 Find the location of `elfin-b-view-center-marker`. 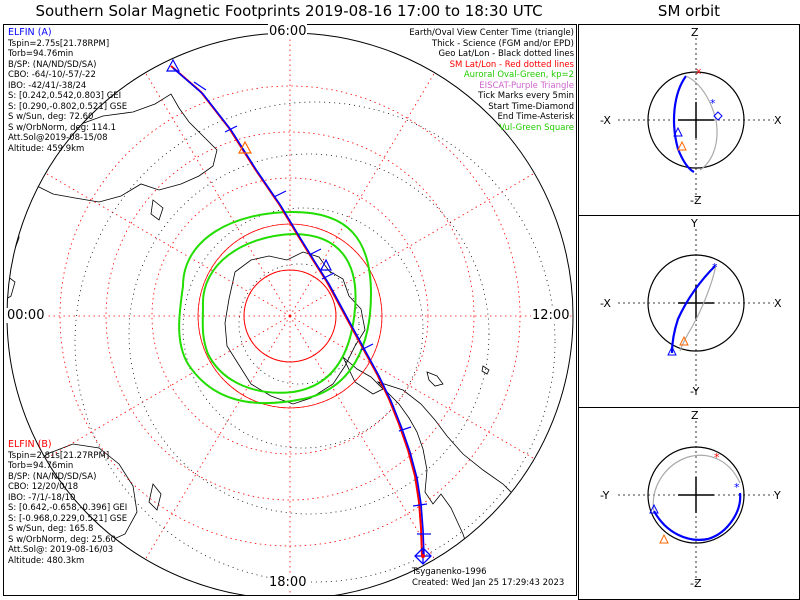

elfin-b-view-center-marker is located at coordinates (245, 147).